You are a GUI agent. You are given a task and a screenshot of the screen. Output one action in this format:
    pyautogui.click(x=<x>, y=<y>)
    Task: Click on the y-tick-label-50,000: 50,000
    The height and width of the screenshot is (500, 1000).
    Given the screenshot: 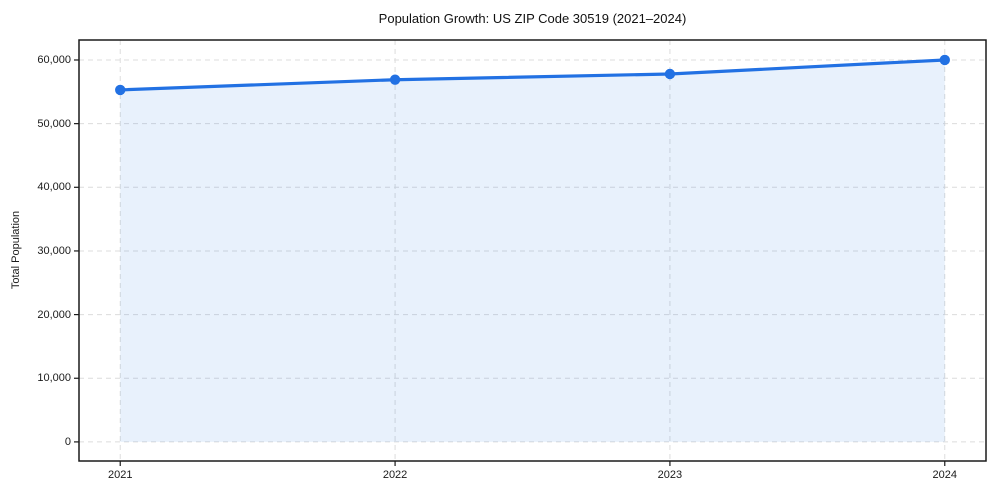 What is the action you would take?
    pyautogui.click(x=54, y=123)
    